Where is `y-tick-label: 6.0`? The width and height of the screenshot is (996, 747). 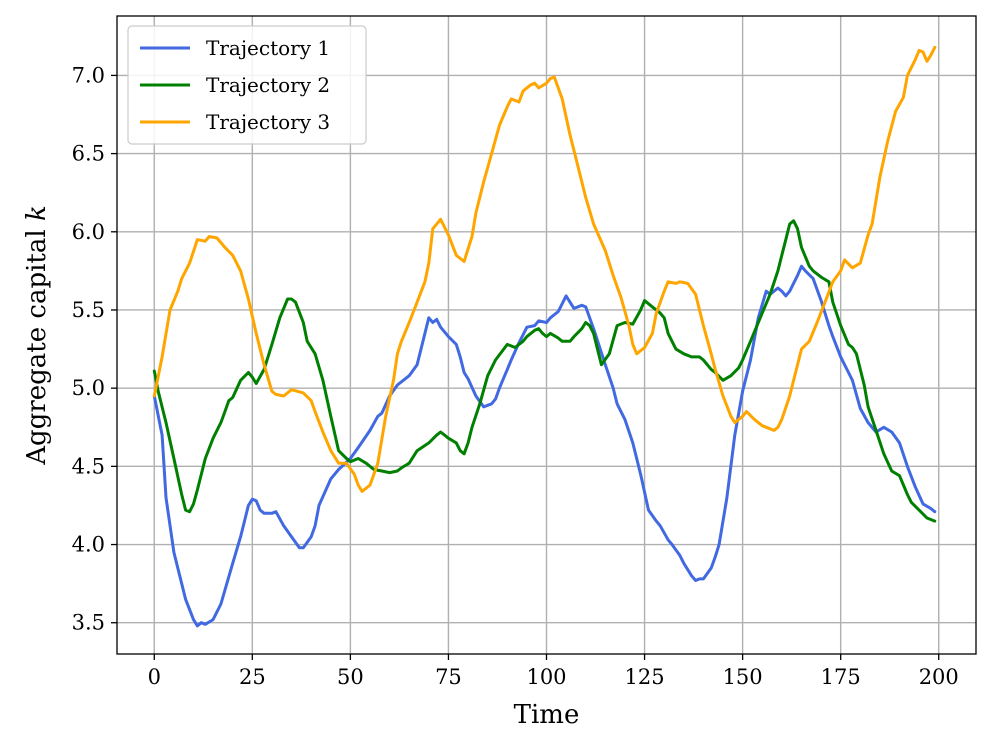 y-tick-label: 6.0 is located at coordinates (88, 232).